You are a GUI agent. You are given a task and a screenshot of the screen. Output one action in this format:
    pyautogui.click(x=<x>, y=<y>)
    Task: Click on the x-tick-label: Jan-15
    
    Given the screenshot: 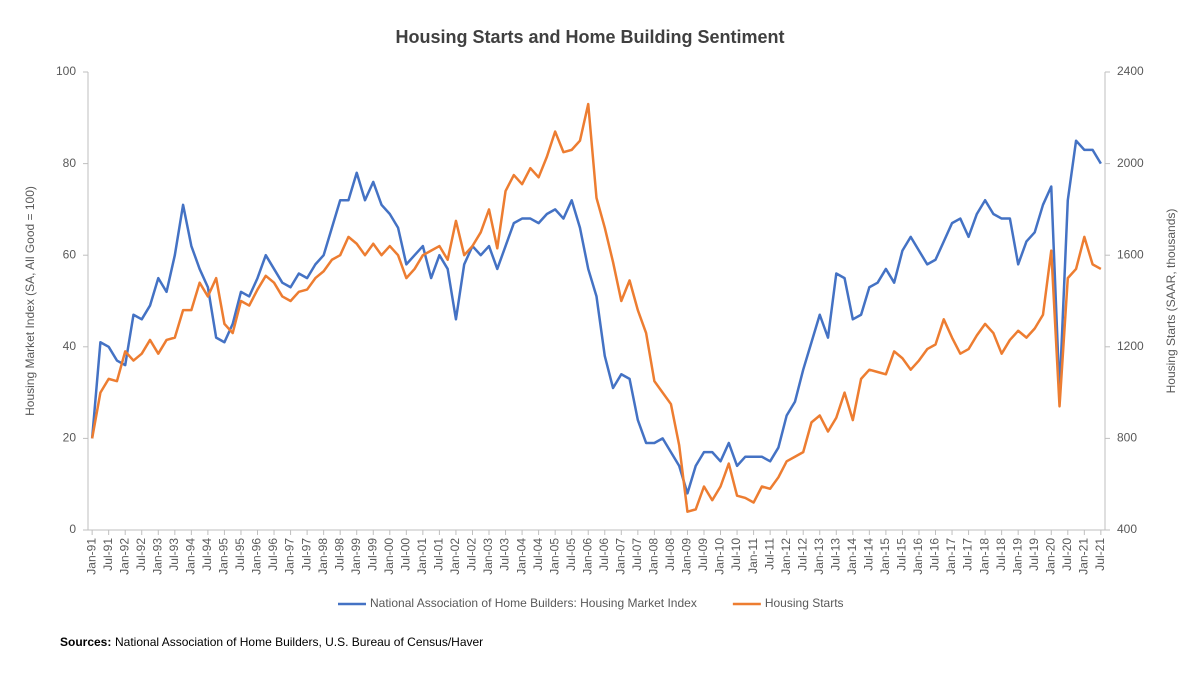 What is the action you would take?
    pyautogui.click(x=885, y=556)
    